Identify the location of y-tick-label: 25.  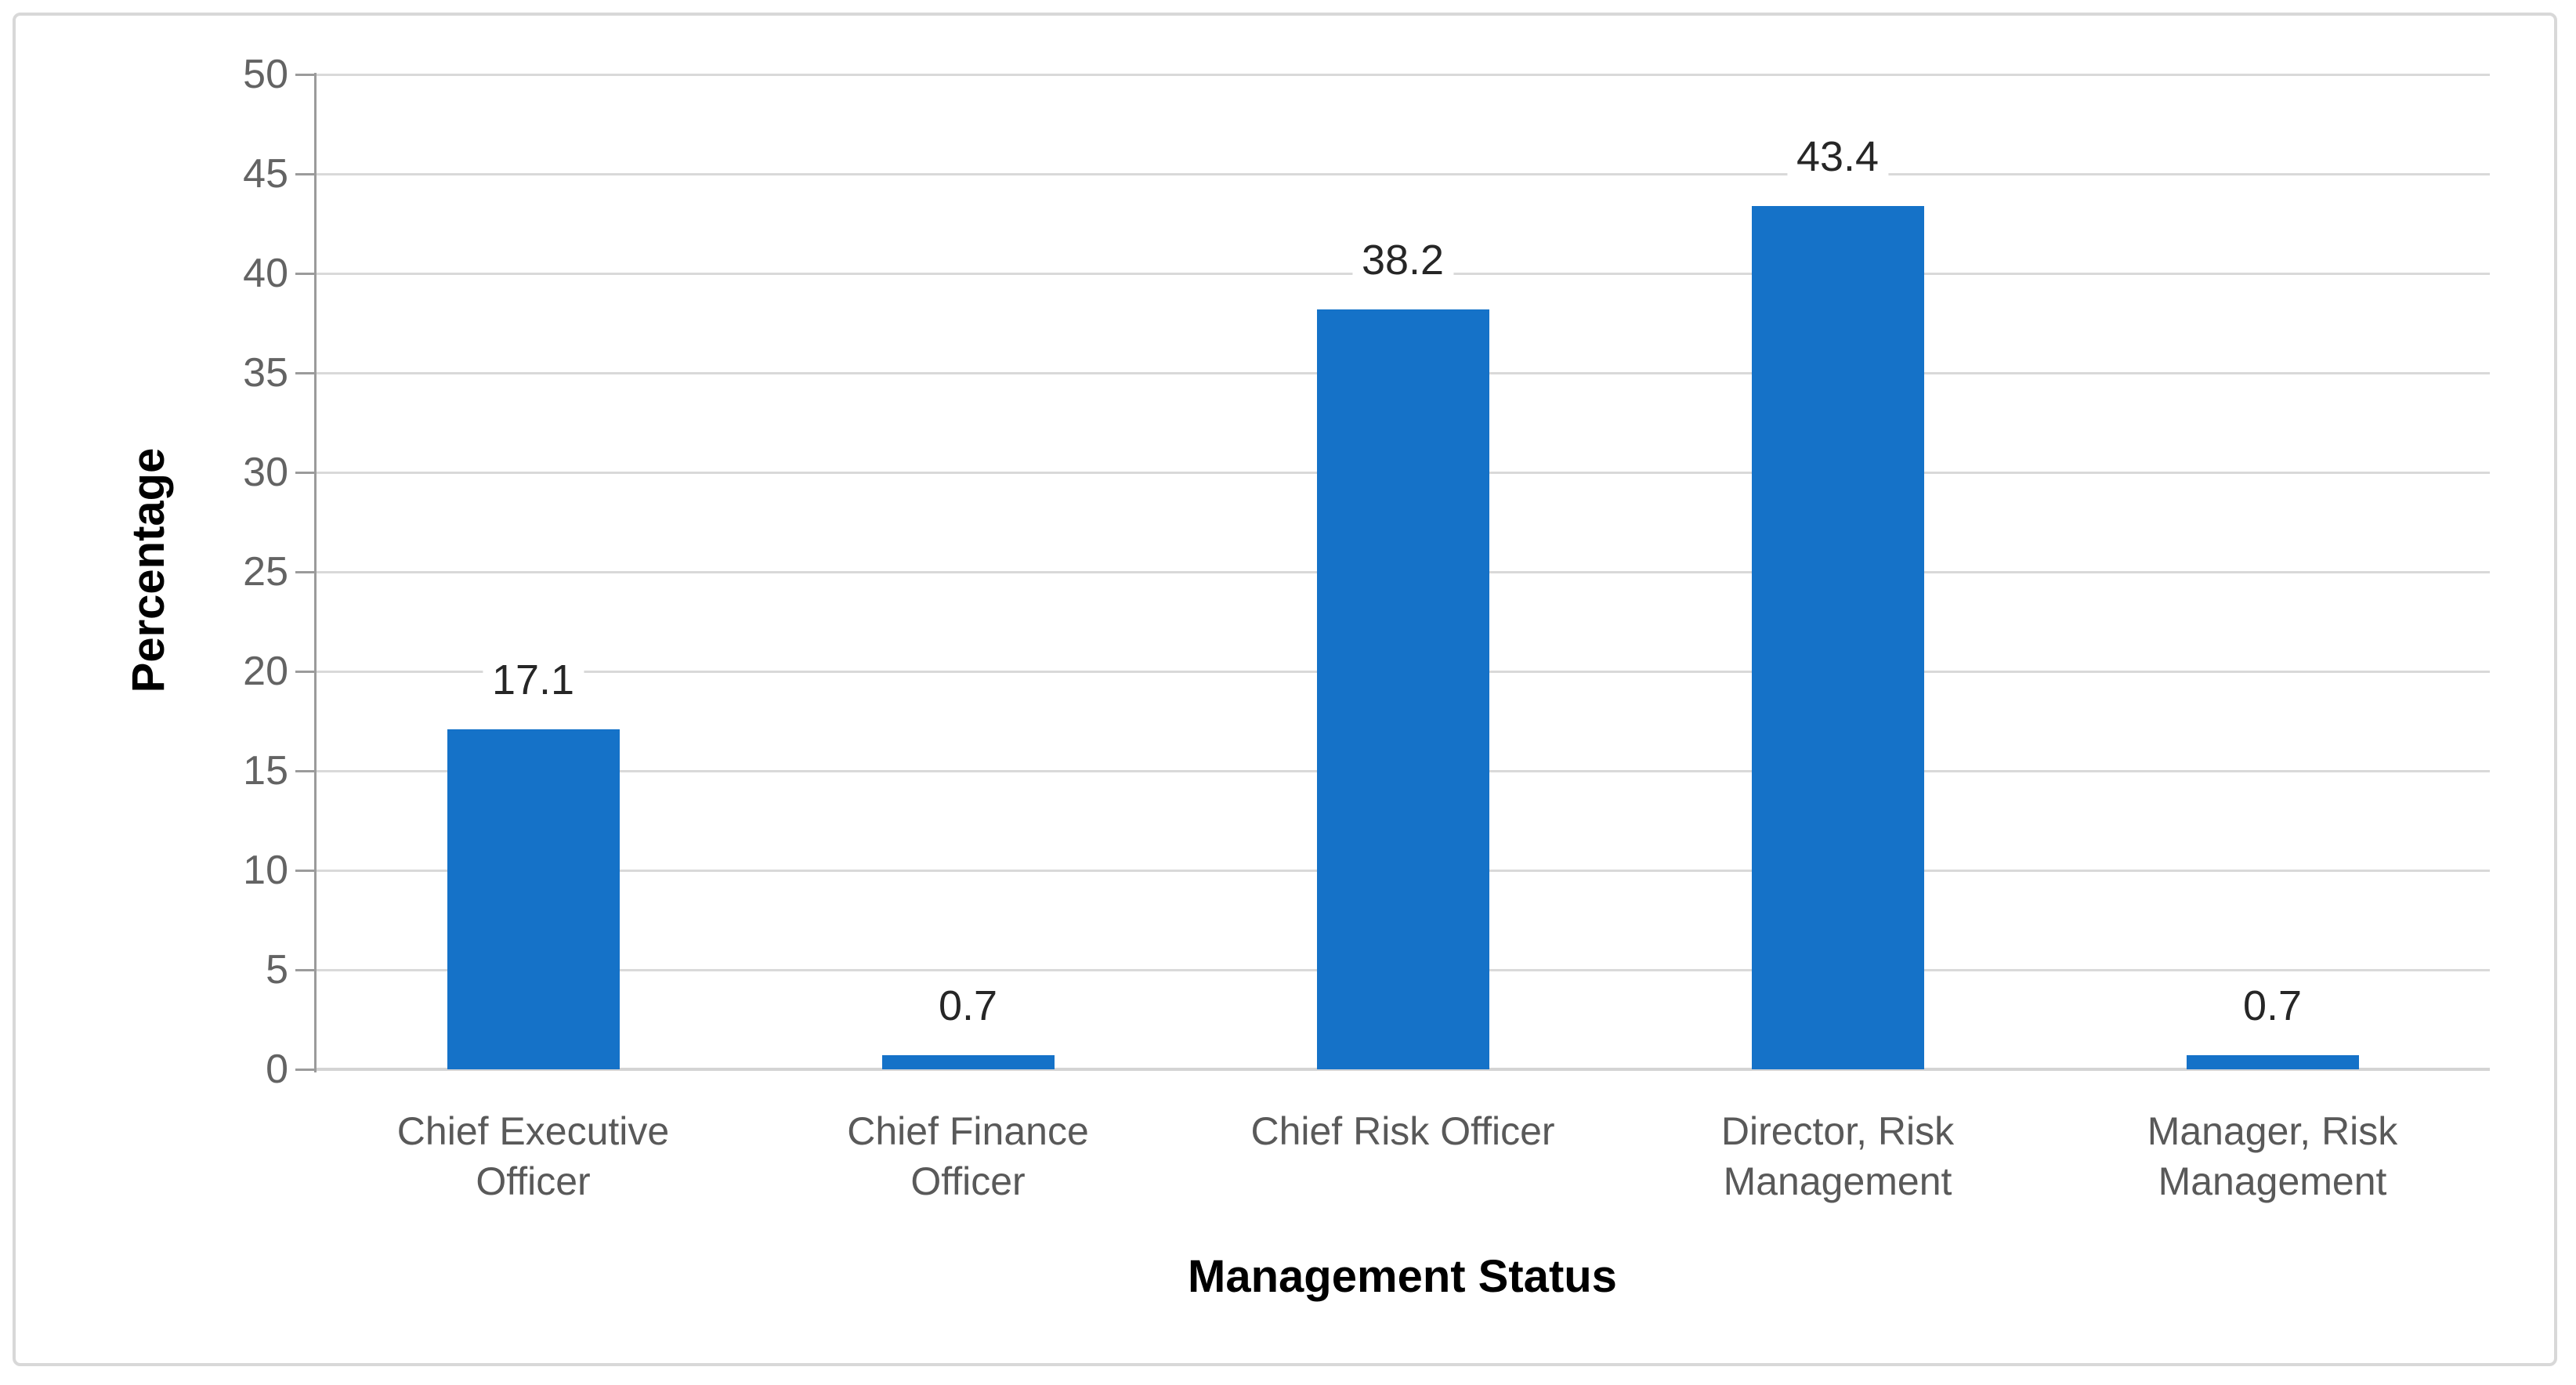
(266, 572).